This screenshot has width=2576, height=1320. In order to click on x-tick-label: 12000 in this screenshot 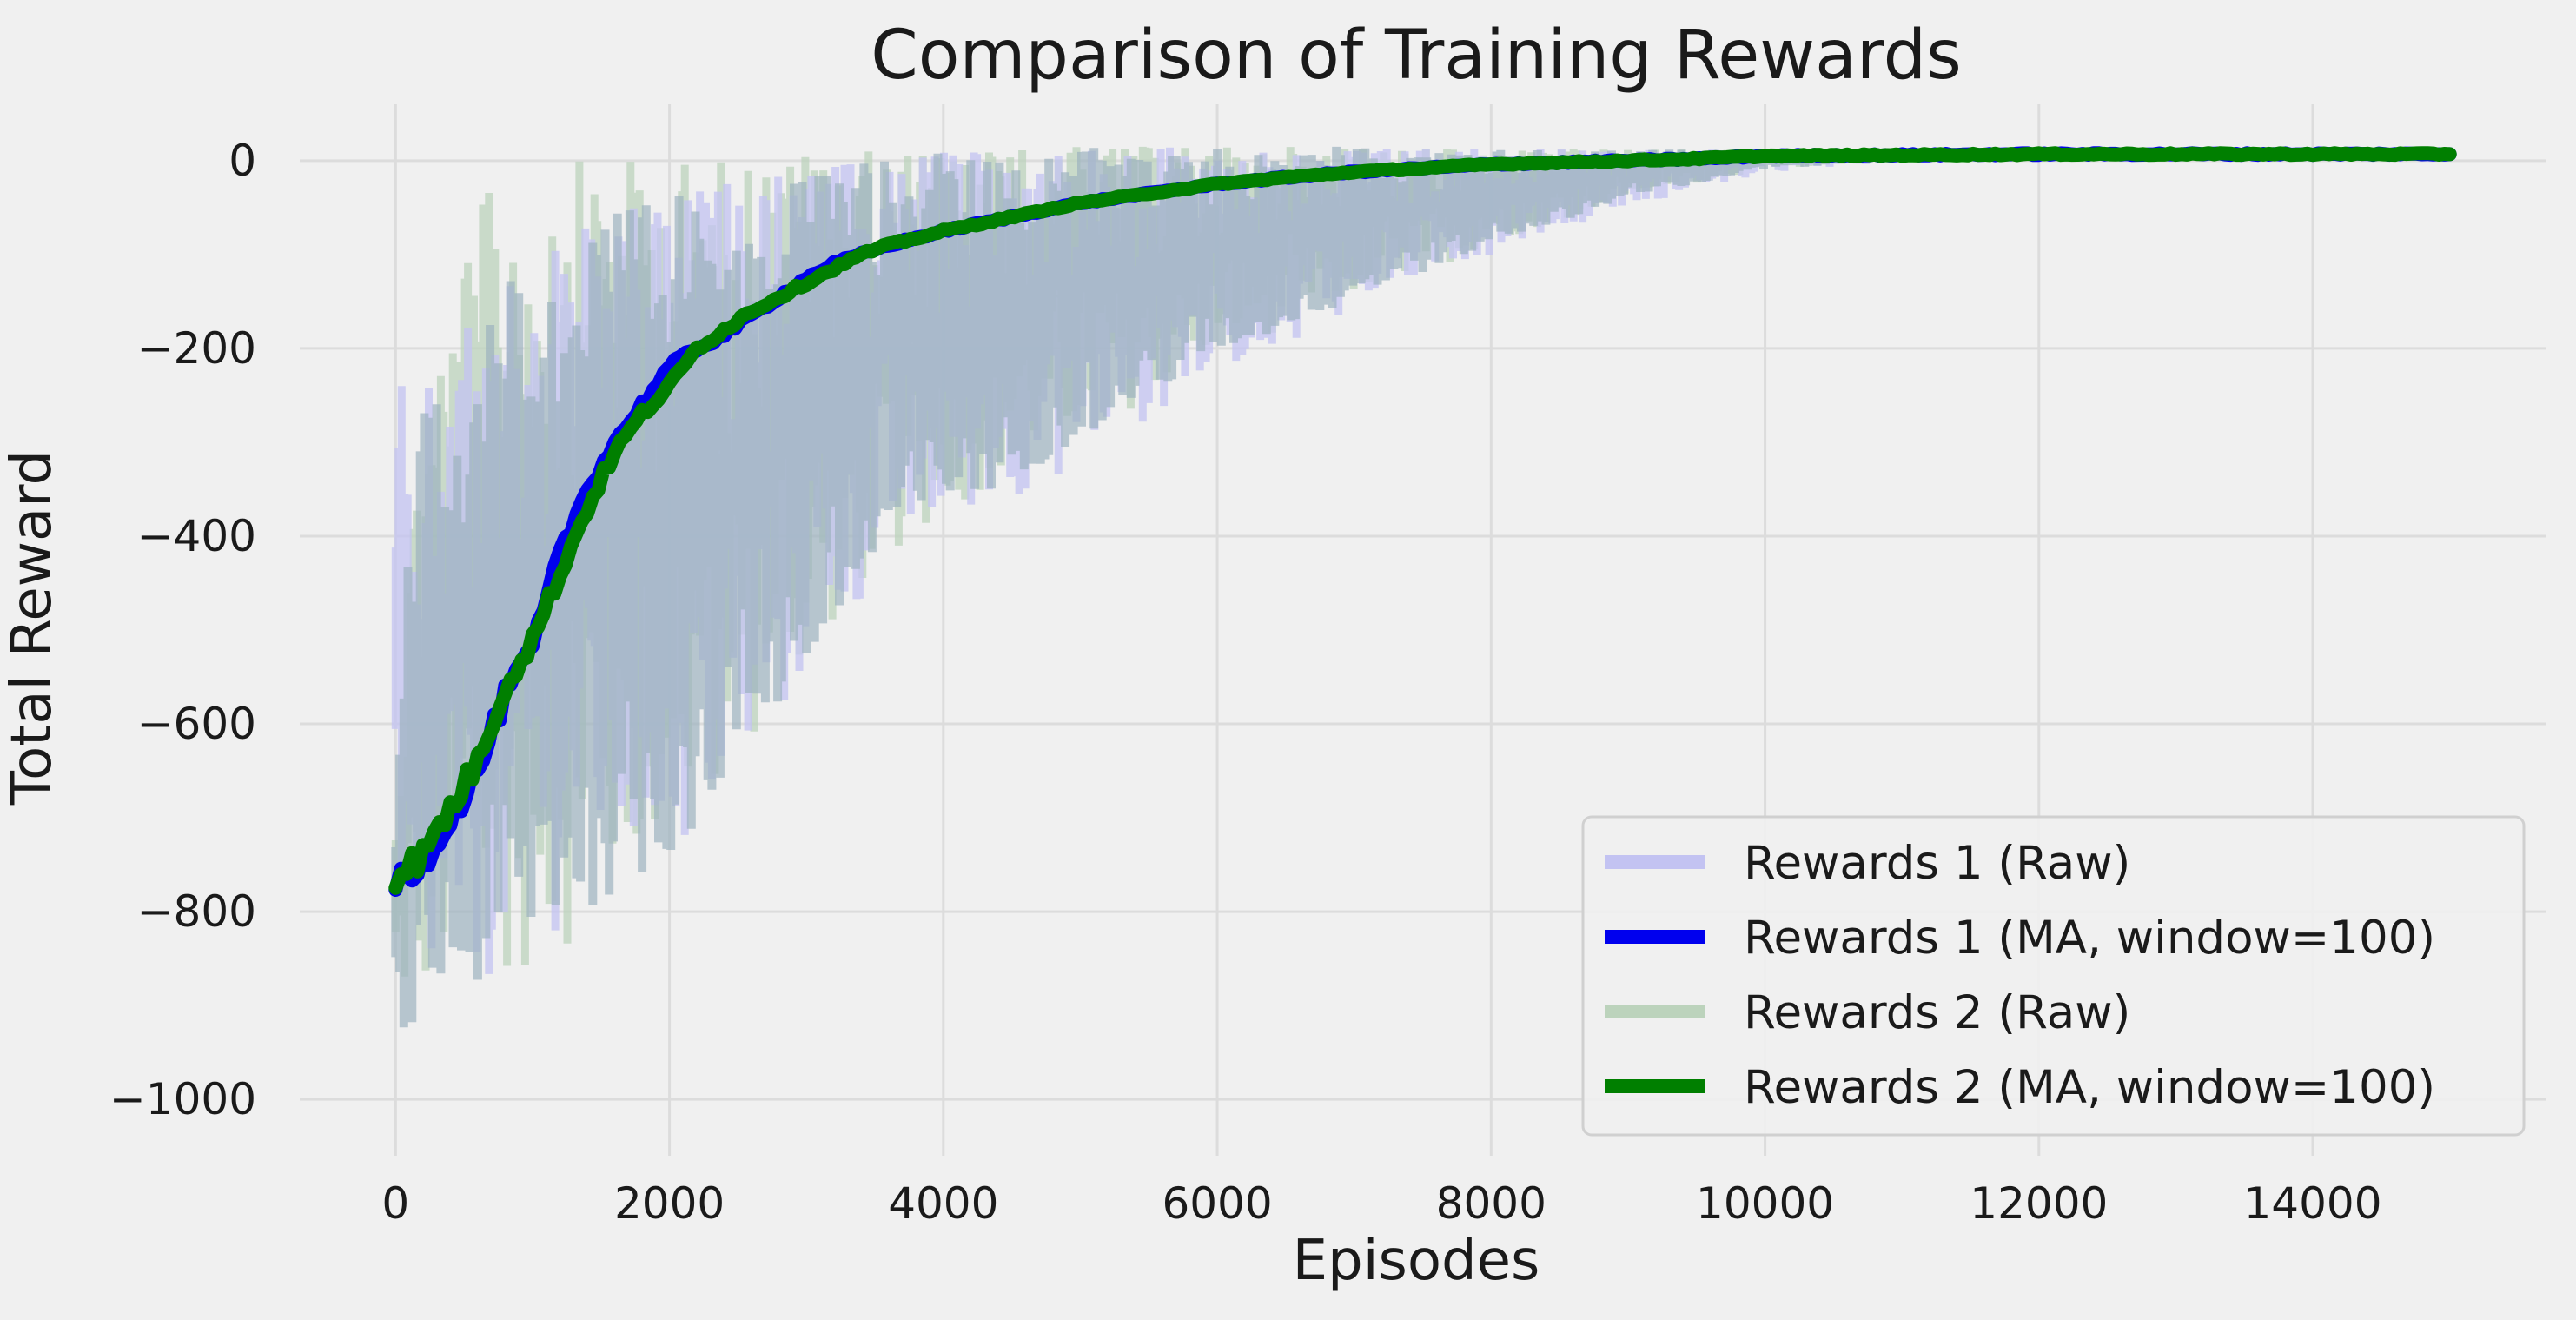, I will do `click(2039, 1204)`.